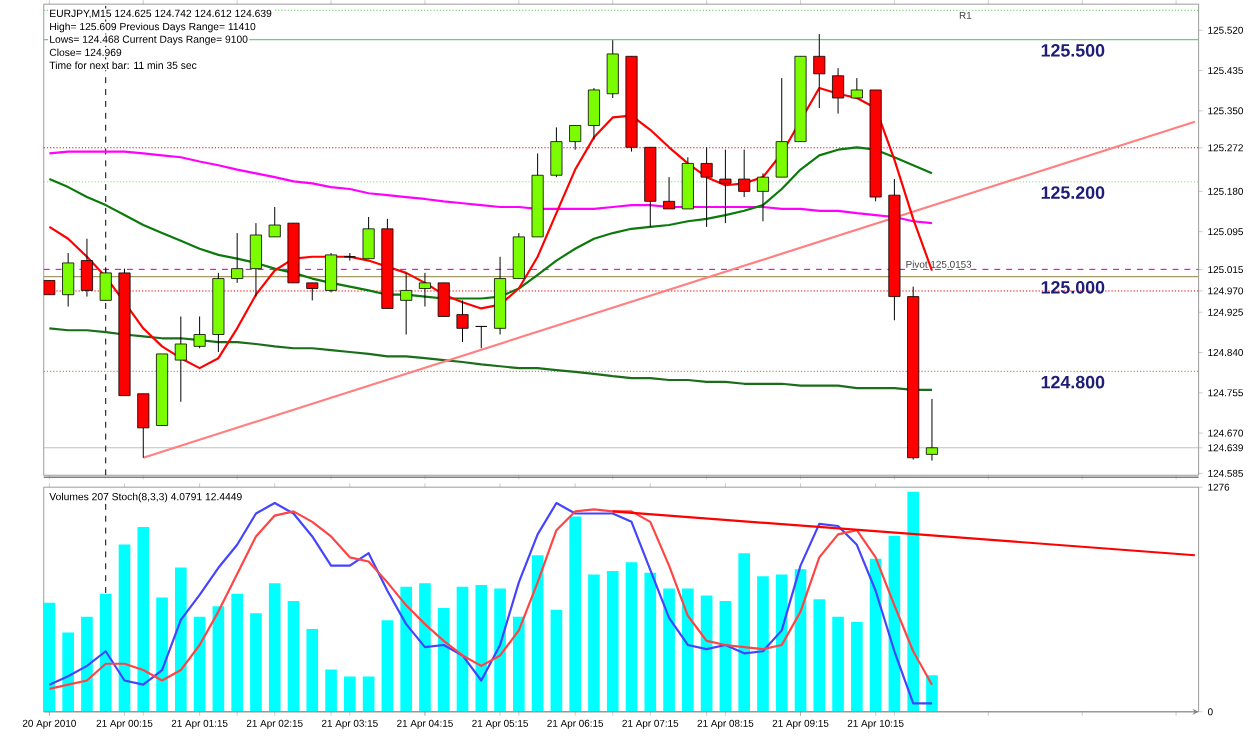 The image size is (1250, 740). Describe the element at coordinates (1073, 287) in the screenshot. I see `annotation: 125.000` at that location.